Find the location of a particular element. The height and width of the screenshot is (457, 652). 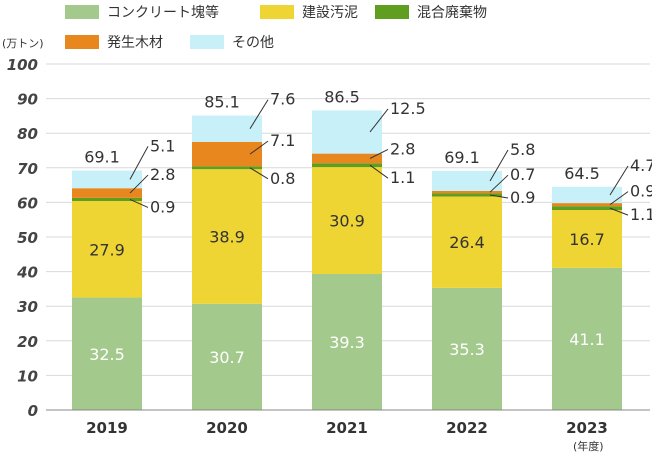

label-2022-4: 5.8 is located at coordinates (522, 149).